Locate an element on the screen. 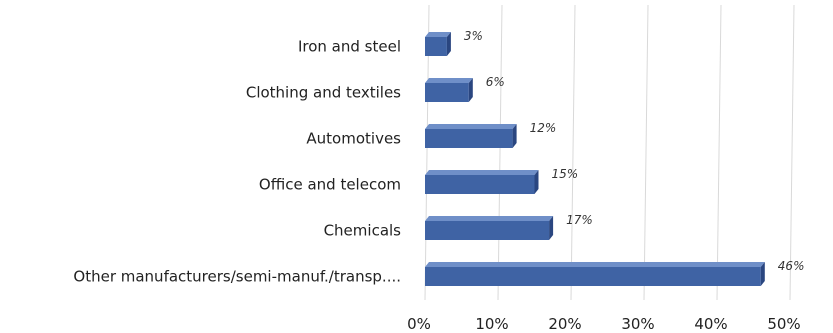 This screenshot has height=333, width=833. data-label: 6% is located at coordinates (495, 82).